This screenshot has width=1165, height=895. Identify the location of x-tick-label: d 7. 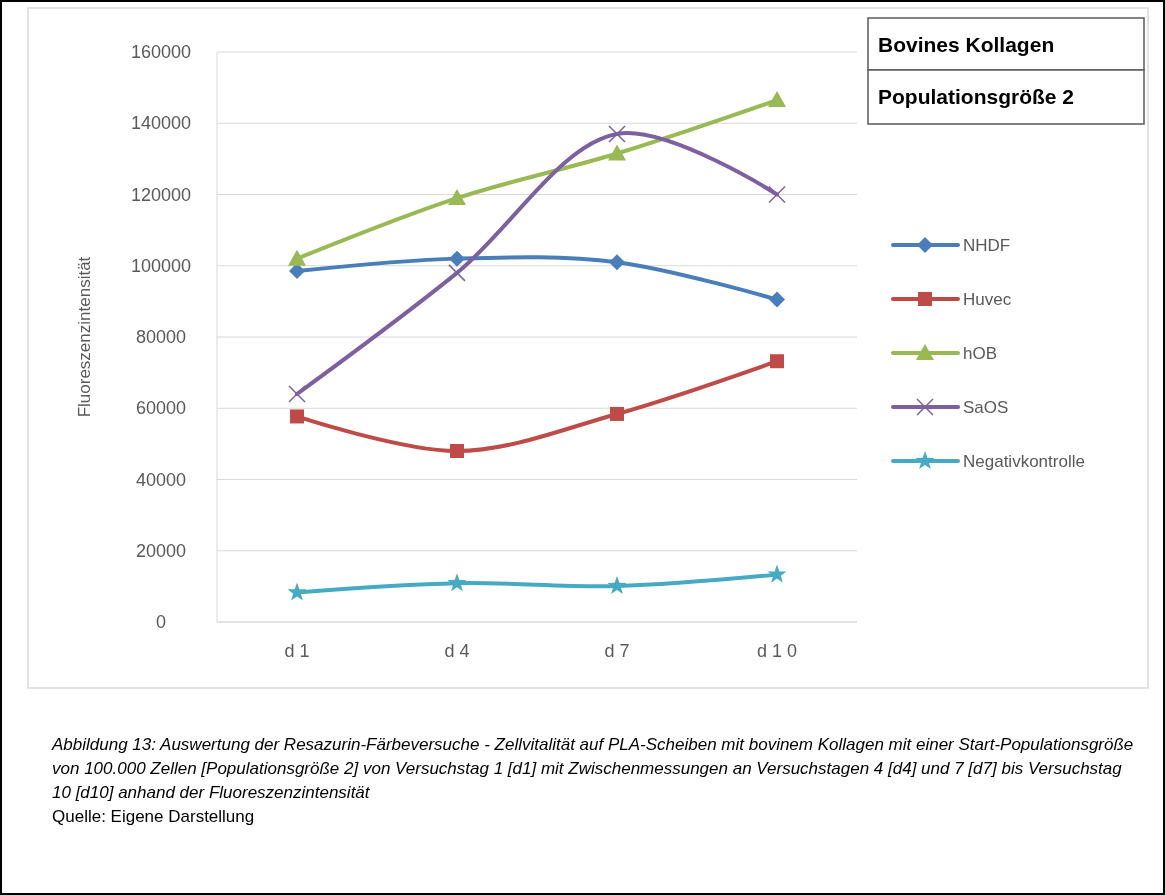
(617, 651).